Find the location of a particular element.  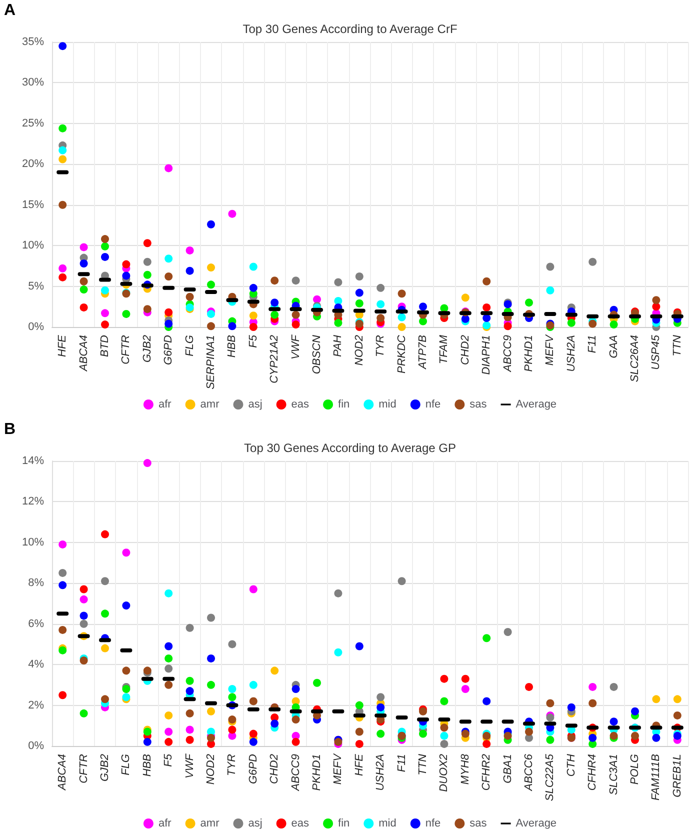

legend-label: fin is located at coordinates (344, 824).